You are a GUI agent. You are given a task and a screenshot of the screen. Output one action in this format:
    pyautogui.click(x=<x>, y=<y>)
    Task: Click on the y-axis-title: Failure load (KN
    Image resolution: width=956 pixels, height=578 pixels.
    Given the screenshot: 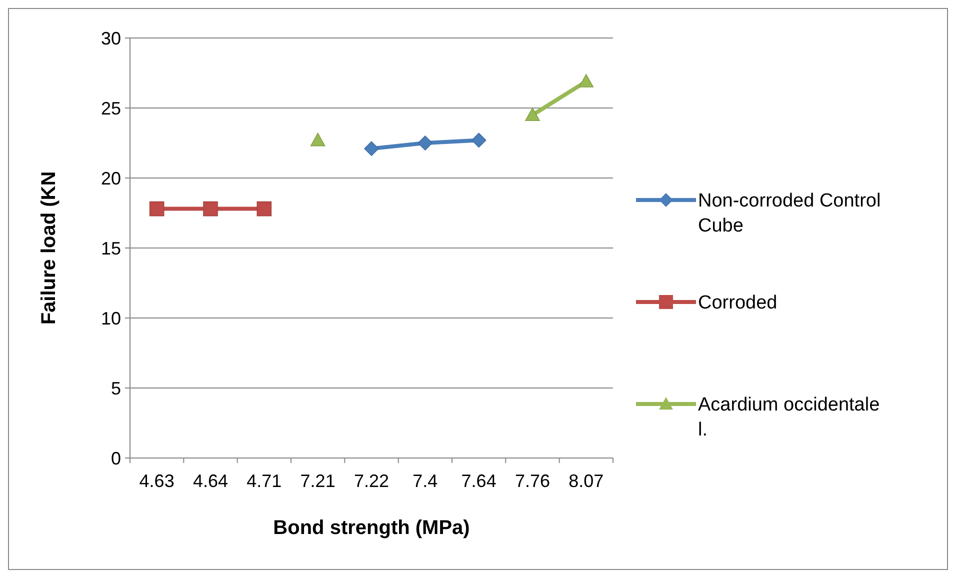 What is the action you would take?
    pyautogui.click(x=49, y=248)
    